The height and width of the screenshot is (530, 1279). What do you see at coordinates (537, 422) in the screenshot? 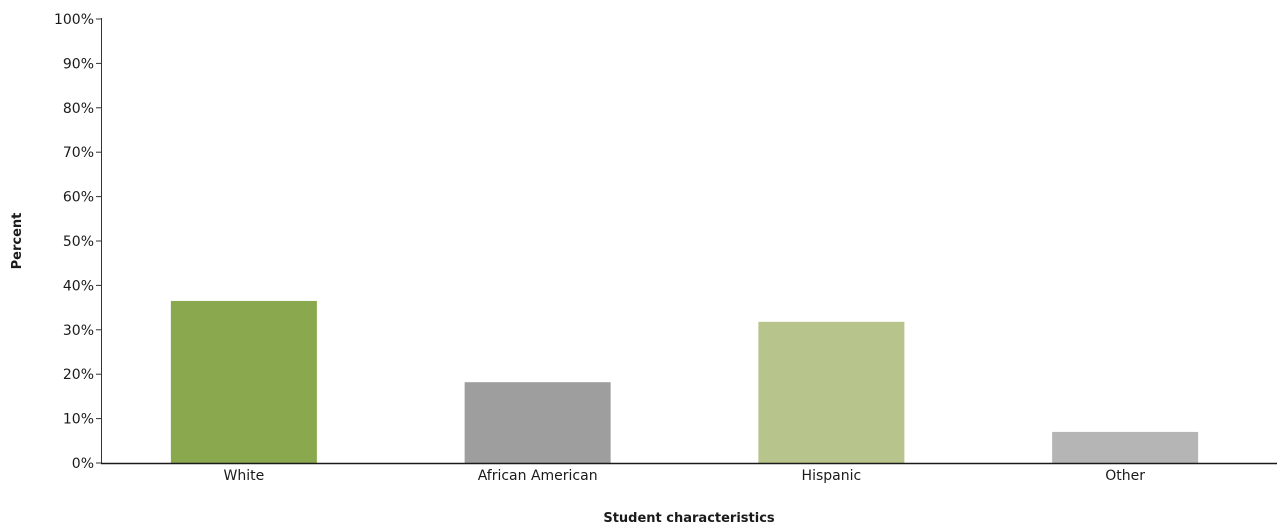
I see `bar-african-american` at bounding box center [537, 422].